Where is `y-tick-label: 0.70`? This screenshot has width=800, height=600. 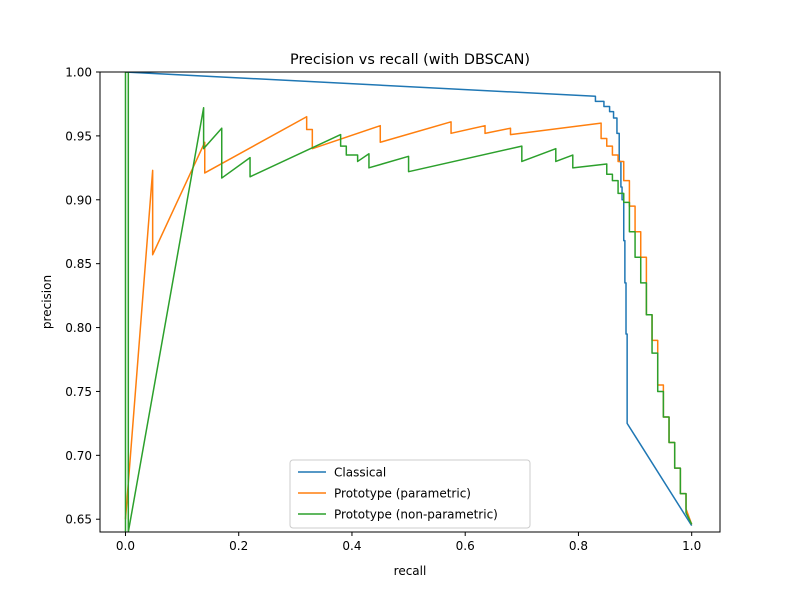 y-tick-label: 0.70 is located at coordinates (78, 456).